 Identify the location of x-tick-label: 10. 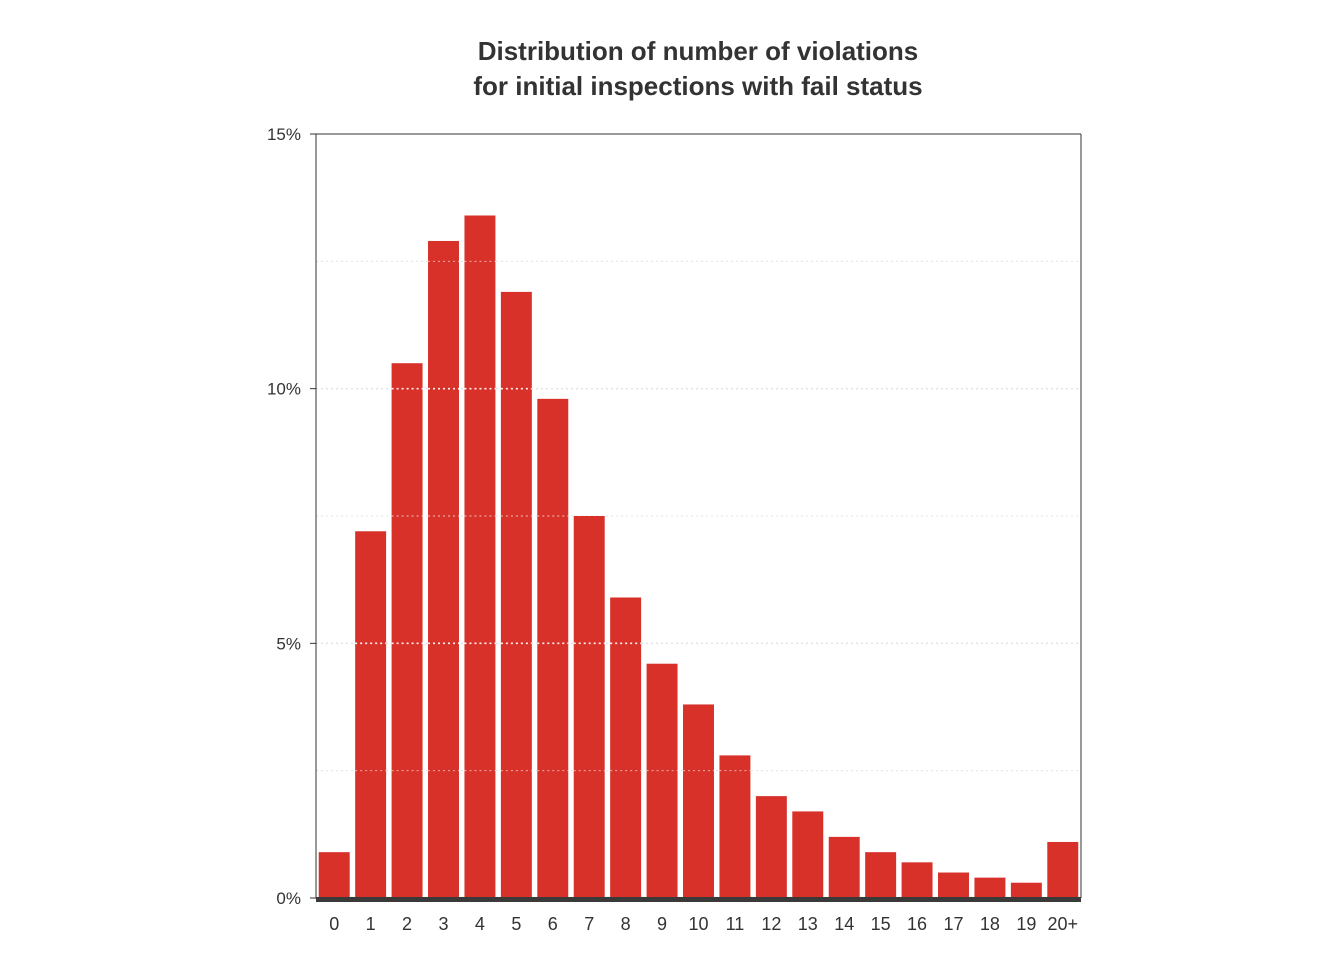
(698, 924).